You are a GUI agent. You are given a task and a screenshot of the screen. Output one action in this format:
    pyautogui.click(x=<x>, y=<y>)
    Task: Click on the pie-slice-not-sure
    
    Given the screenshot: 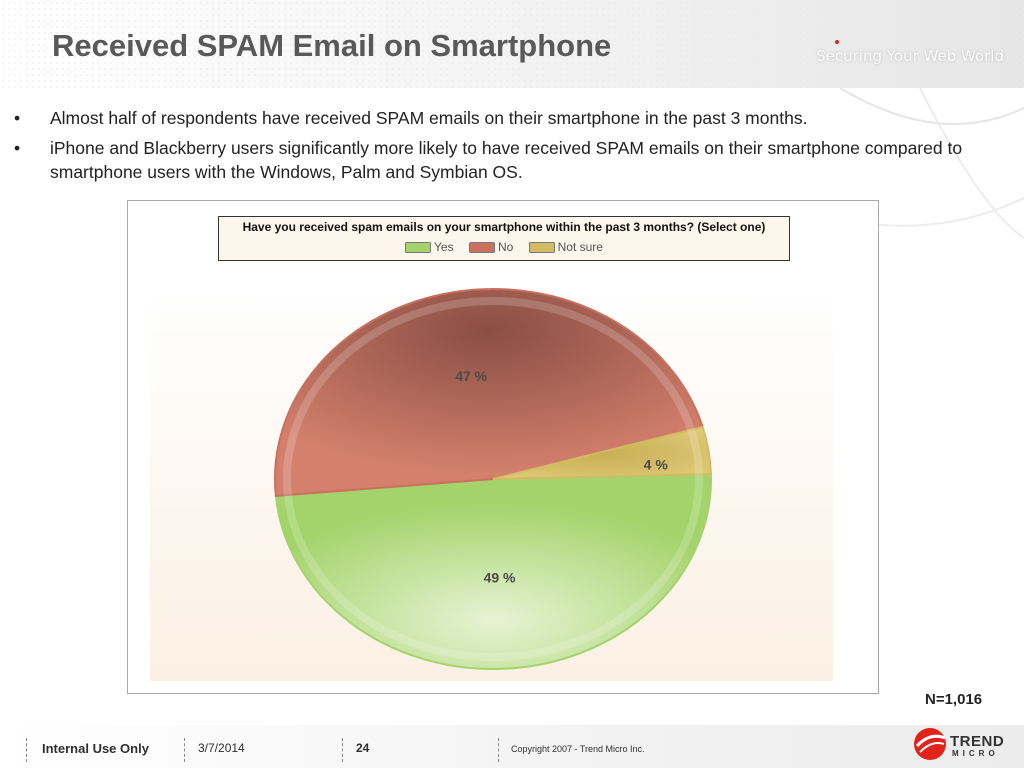 What is the action you would take?
    pyautogui.click(x=602, y=452)
    